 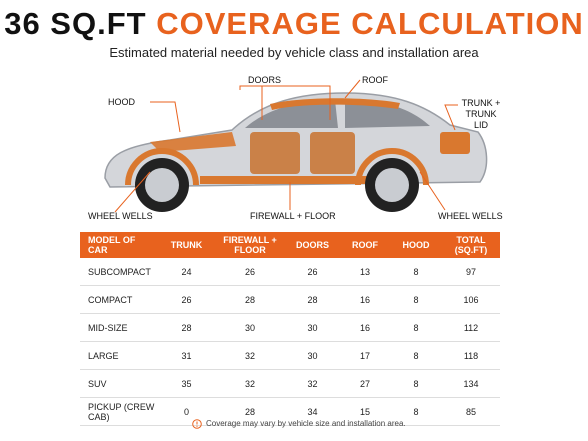 I want to click on title-text: COVERAGE CALCULATION, so click(x=370, y=23).